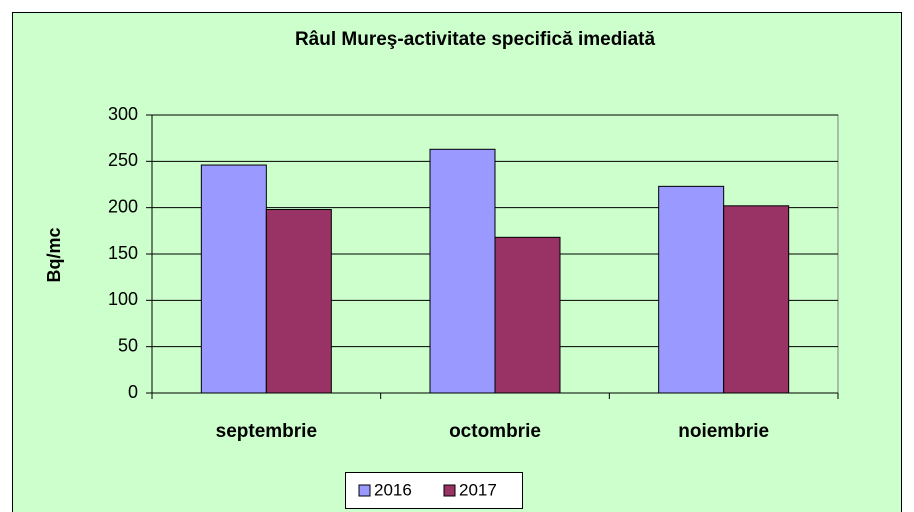  What do you see at coordinates (434, 490) in the screenshot?
I see `legend` at bounding box center [434, 490].